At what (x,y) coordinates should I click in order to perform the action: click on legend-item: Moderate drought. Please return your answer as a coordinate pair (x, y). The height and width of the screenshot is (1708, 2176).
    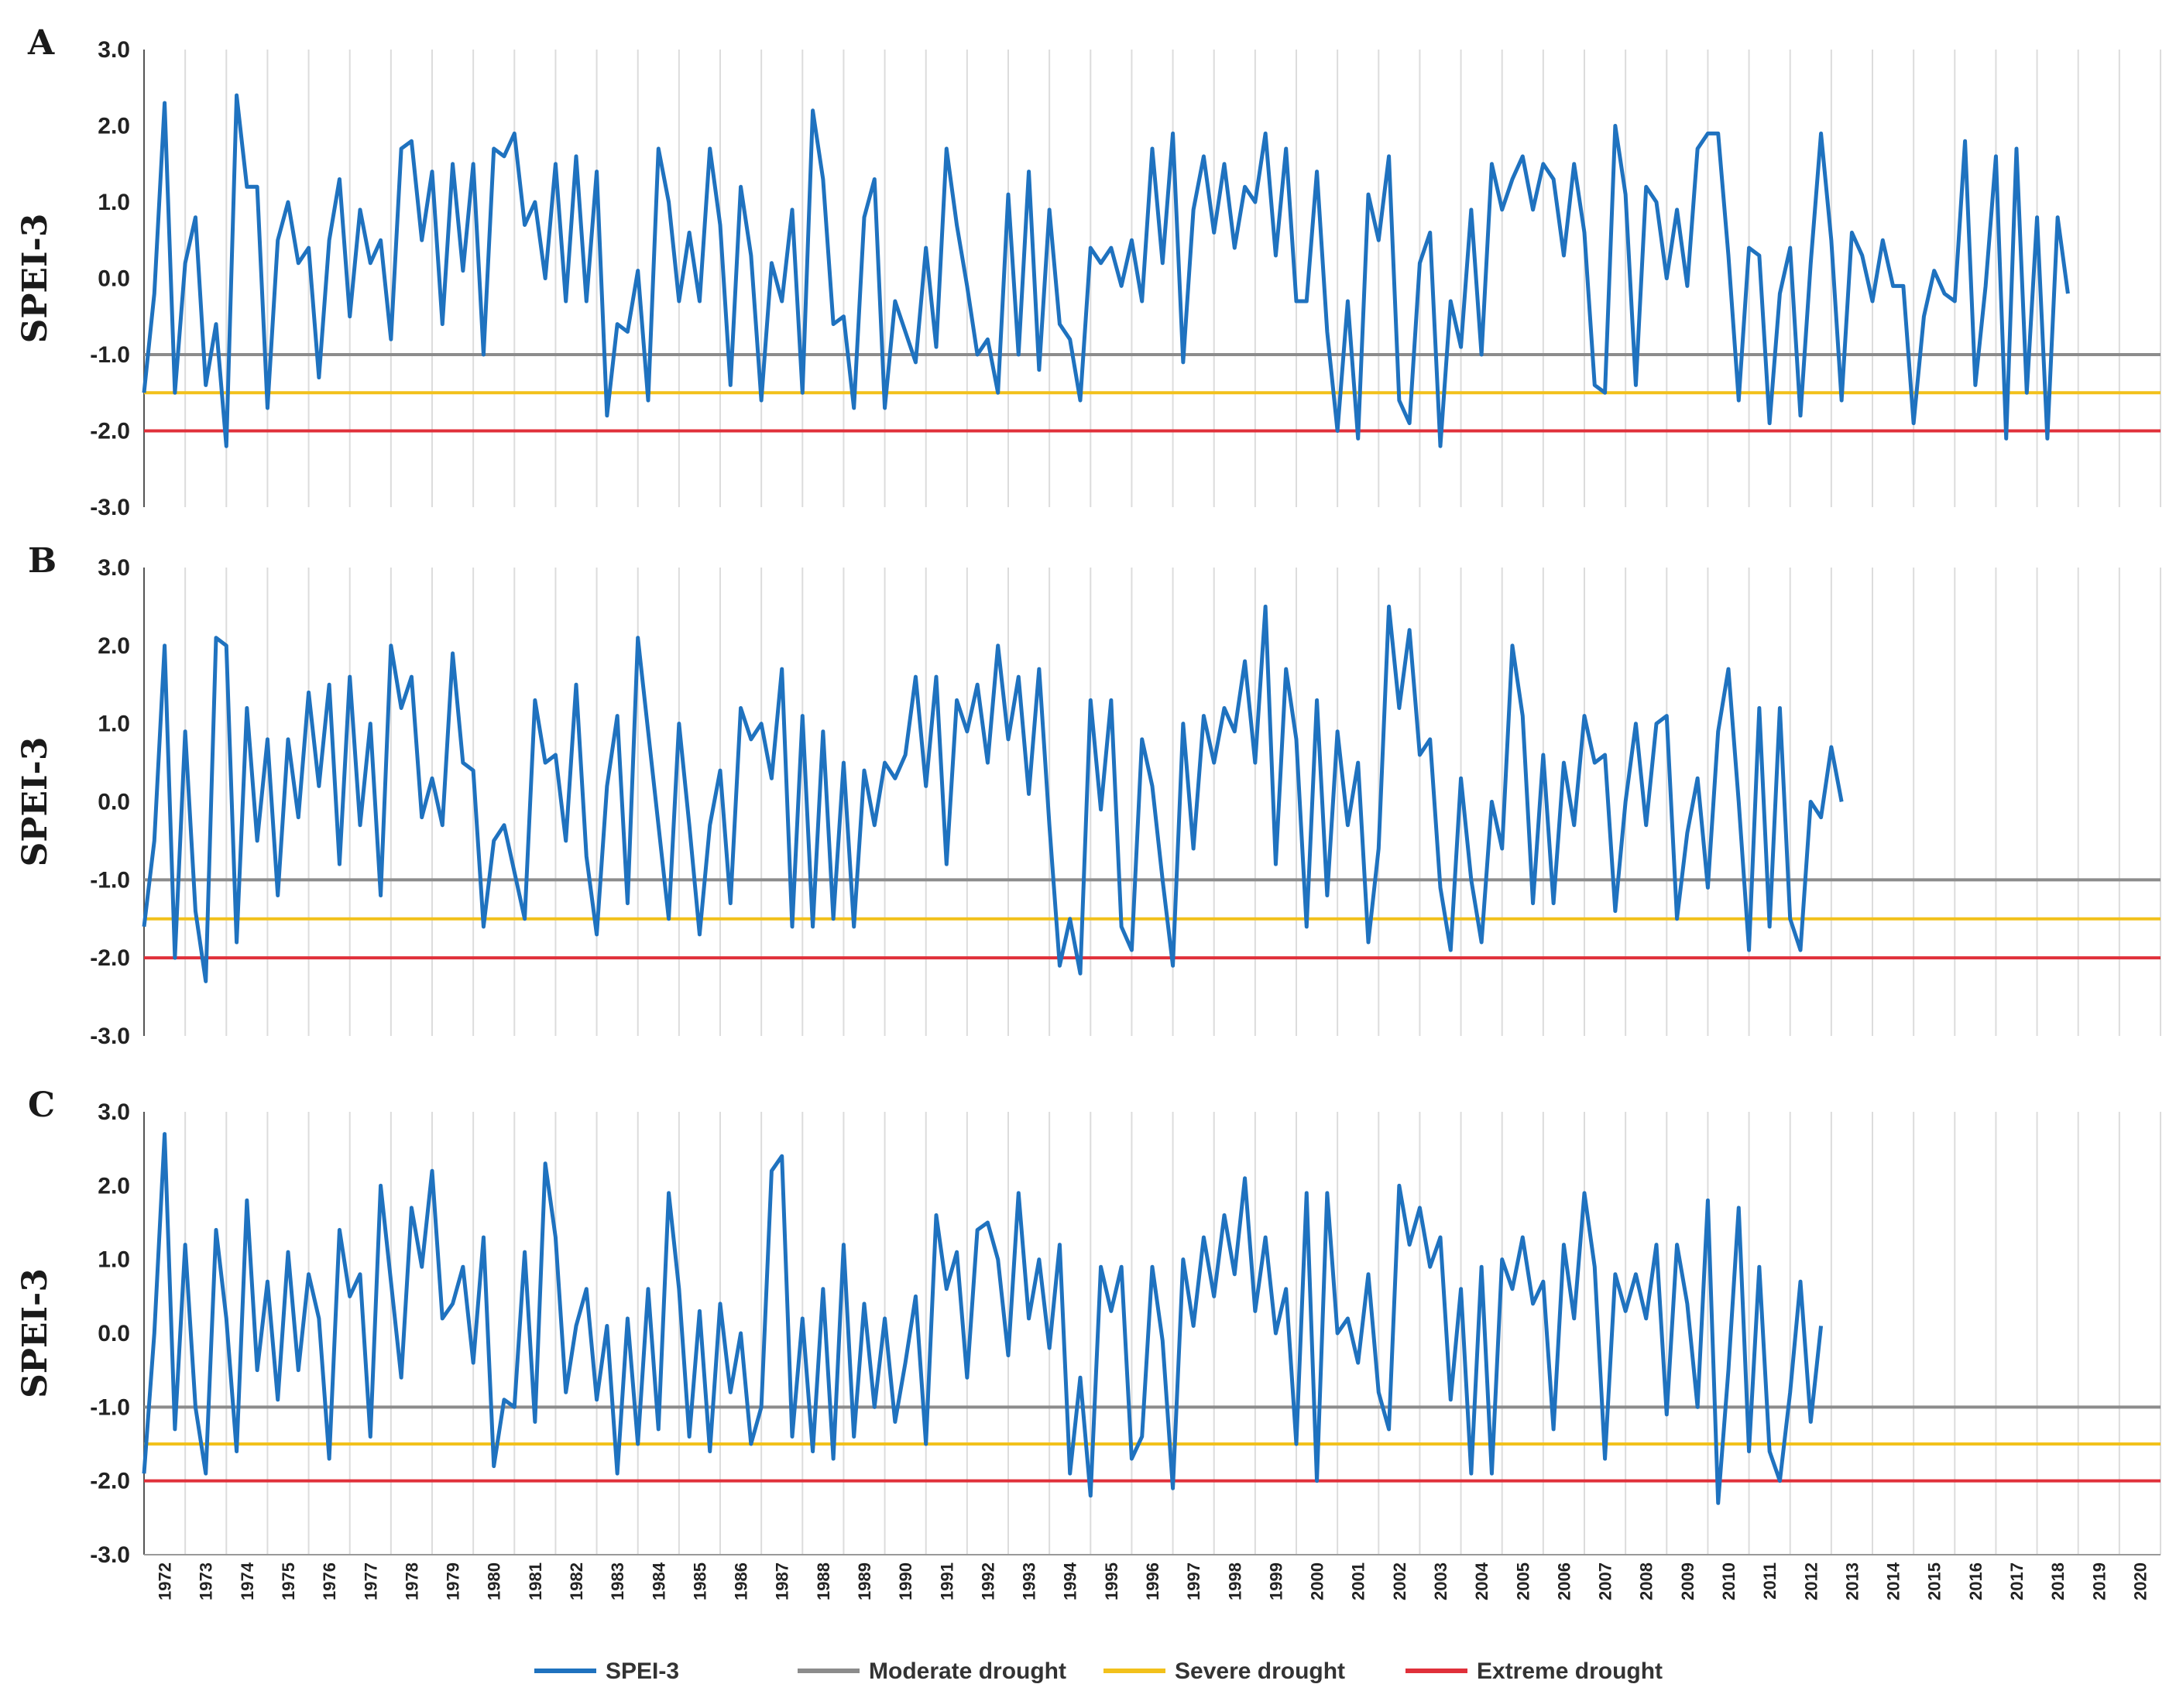
    Looking at the image, I should click on (932, 1671).